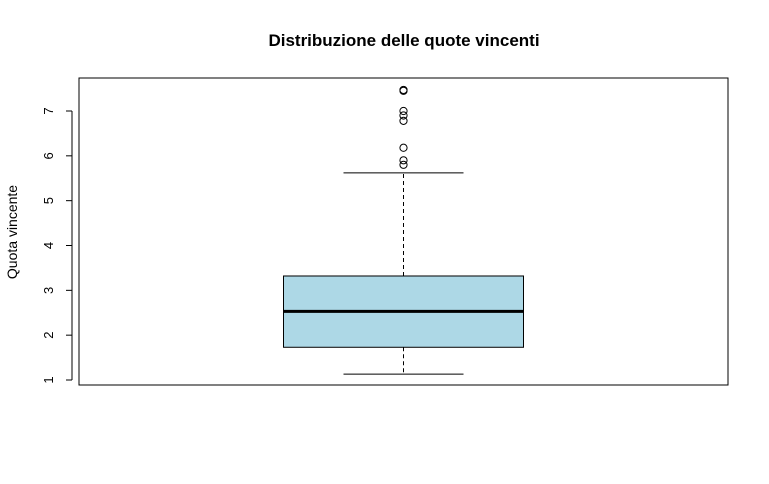 Image resolution: width=769 pixels, height=484 pixels. I want to click on outliers, so click(403, 127).